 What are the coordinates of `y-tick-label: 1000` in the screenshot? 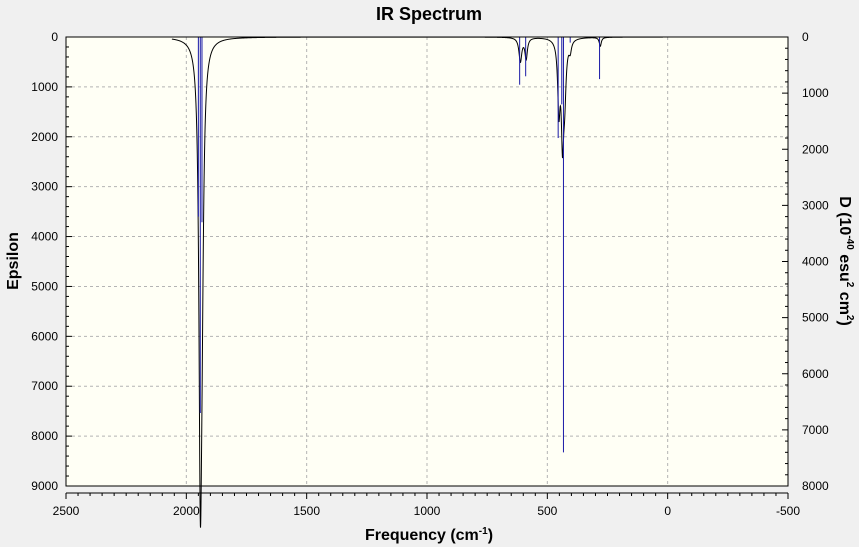 It's located at (44, 87).